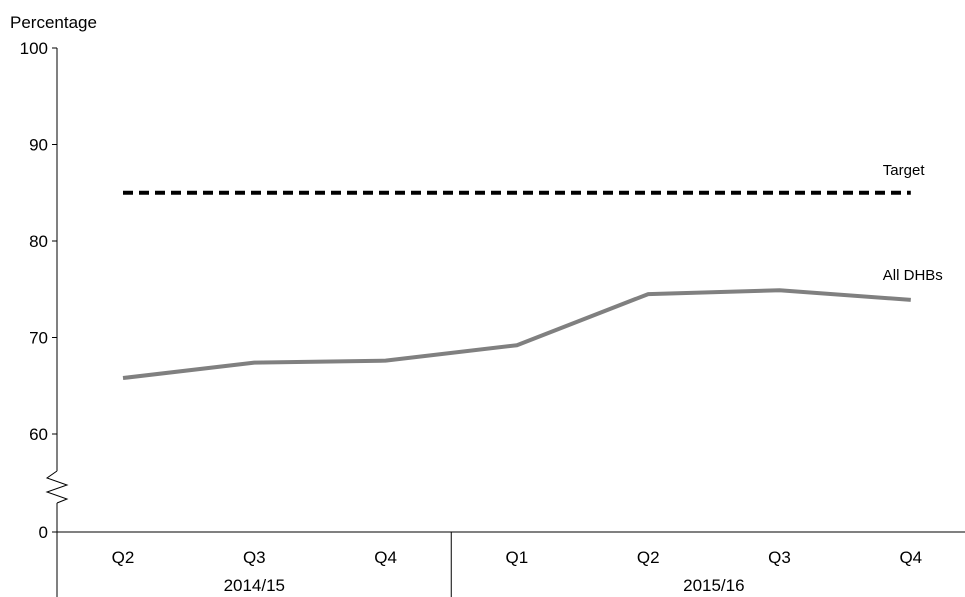  What do you see at coordinates (913, 223) in the screenshot?
I see `series-labels: All DHBs Target` at bounding box center [913, 223].